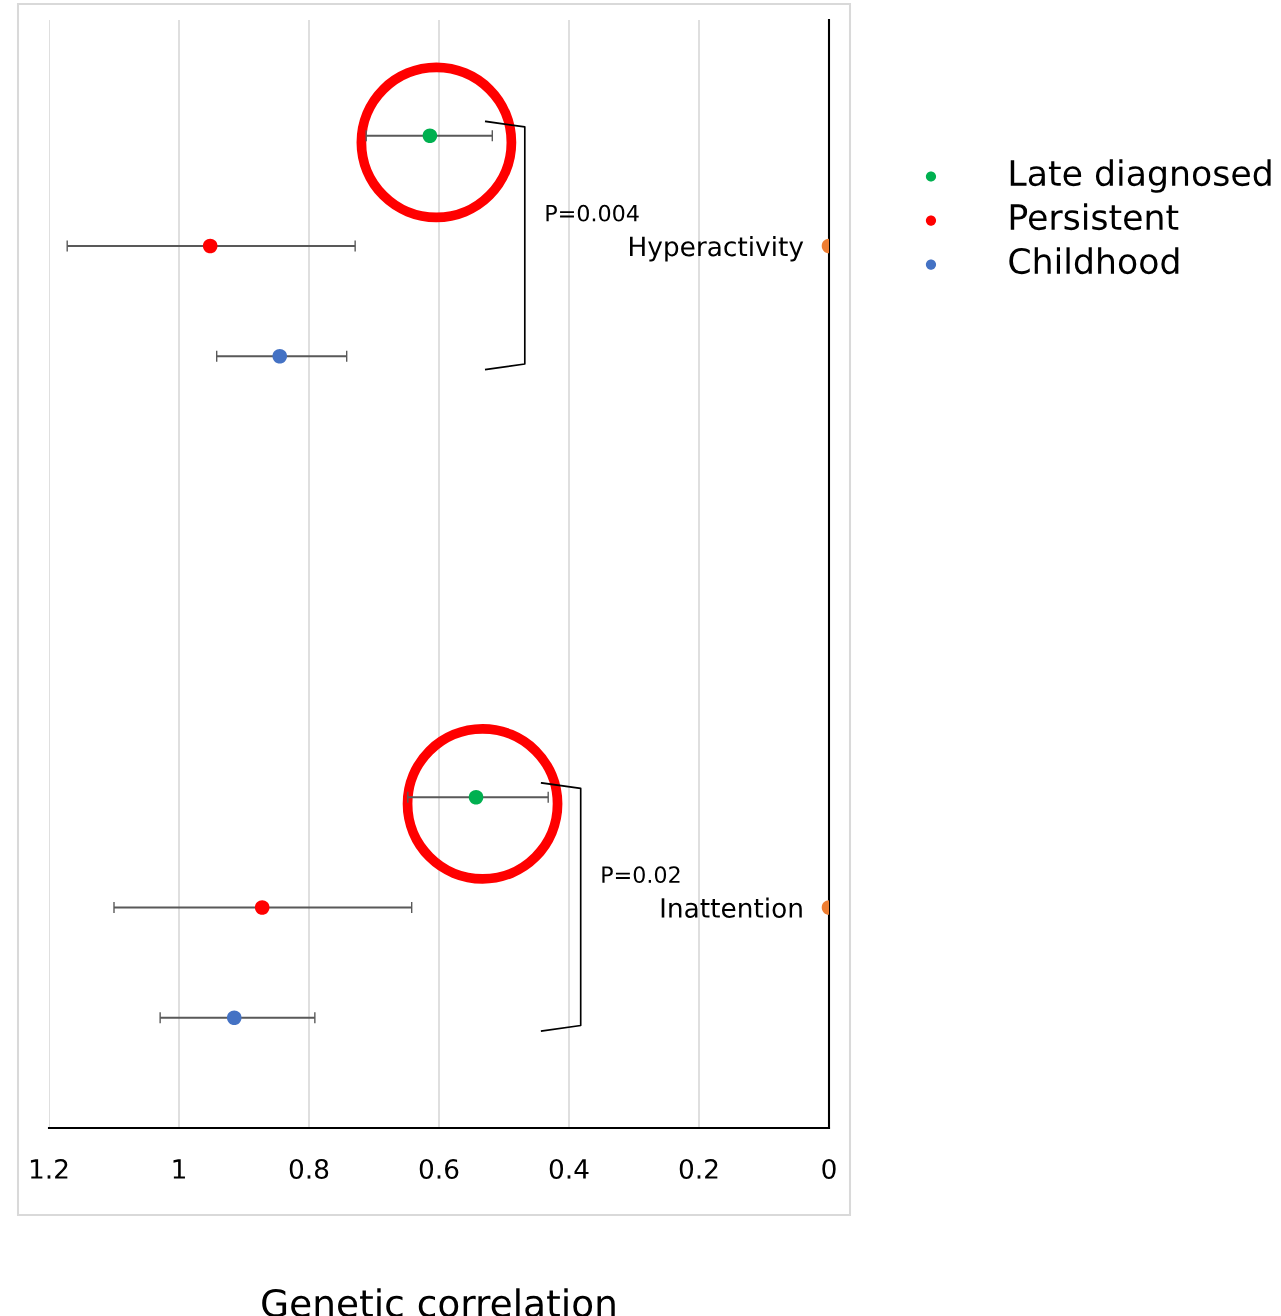 The height and width of the screenshot is (1316, 1281). Describe the element at coordinates (641, 875) in the screenshot. I see `annotation: P=0.02` at that location.